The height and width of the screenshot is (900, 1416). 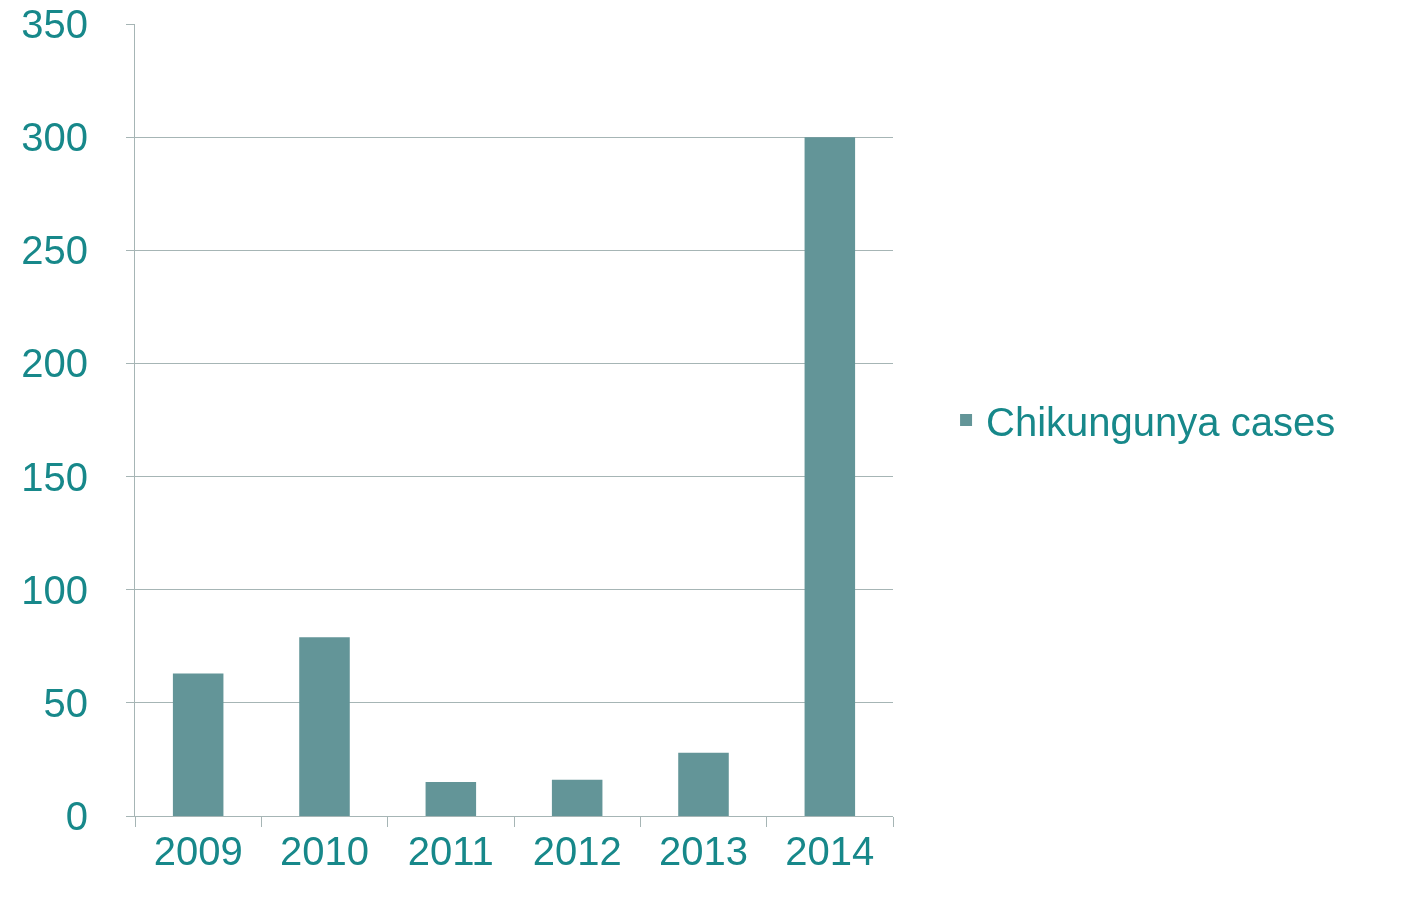 I want to click on legend-label: Chikungunya cases, so click(x=1161, y=421).